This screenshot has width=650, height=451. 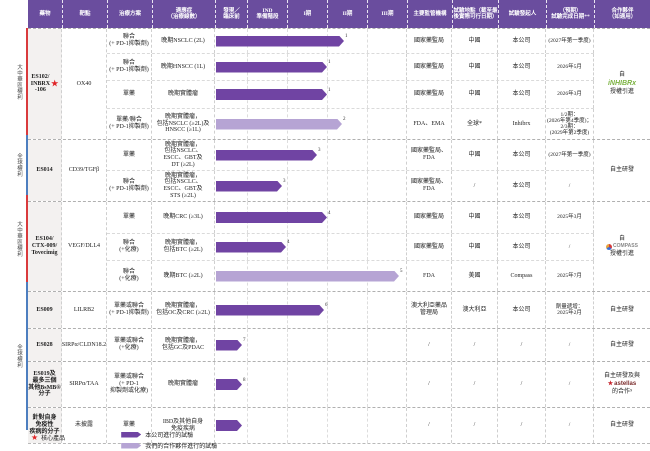 I want to click on trial-row: 單藥或聯合 (+ PD-1 抑製劑或化療) 晚期實體瘤 8 / / / /, so click(x=350, y=384).